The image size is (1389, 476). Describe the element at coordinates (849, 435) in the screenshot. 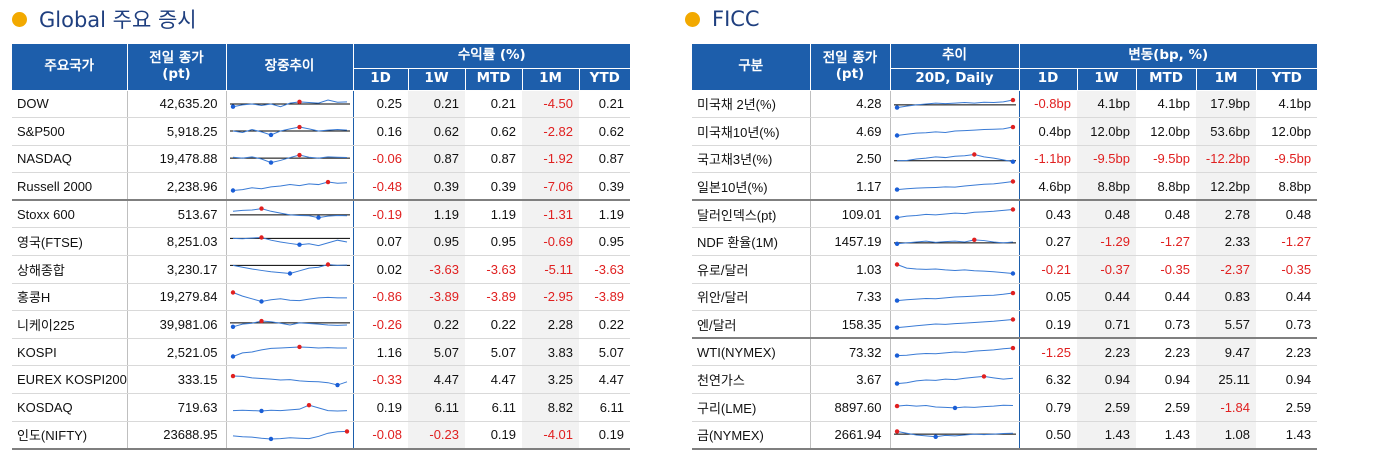

I see `previous-close: 2661.94` at that location.